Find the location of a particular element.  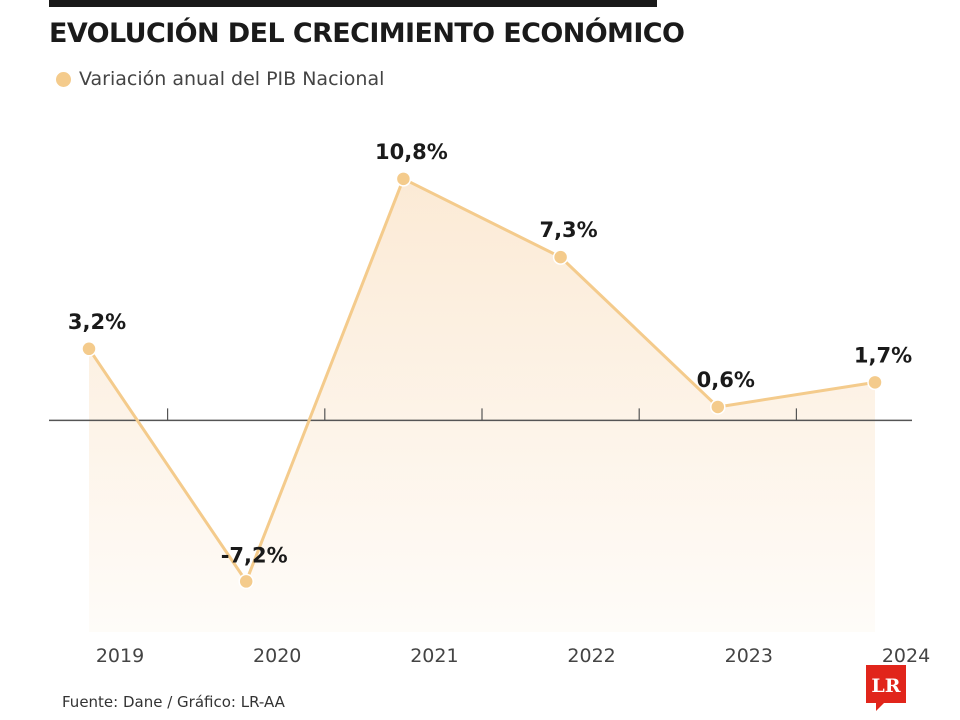

data-label-2024: 1,7% is located at coordinates (883, 355).